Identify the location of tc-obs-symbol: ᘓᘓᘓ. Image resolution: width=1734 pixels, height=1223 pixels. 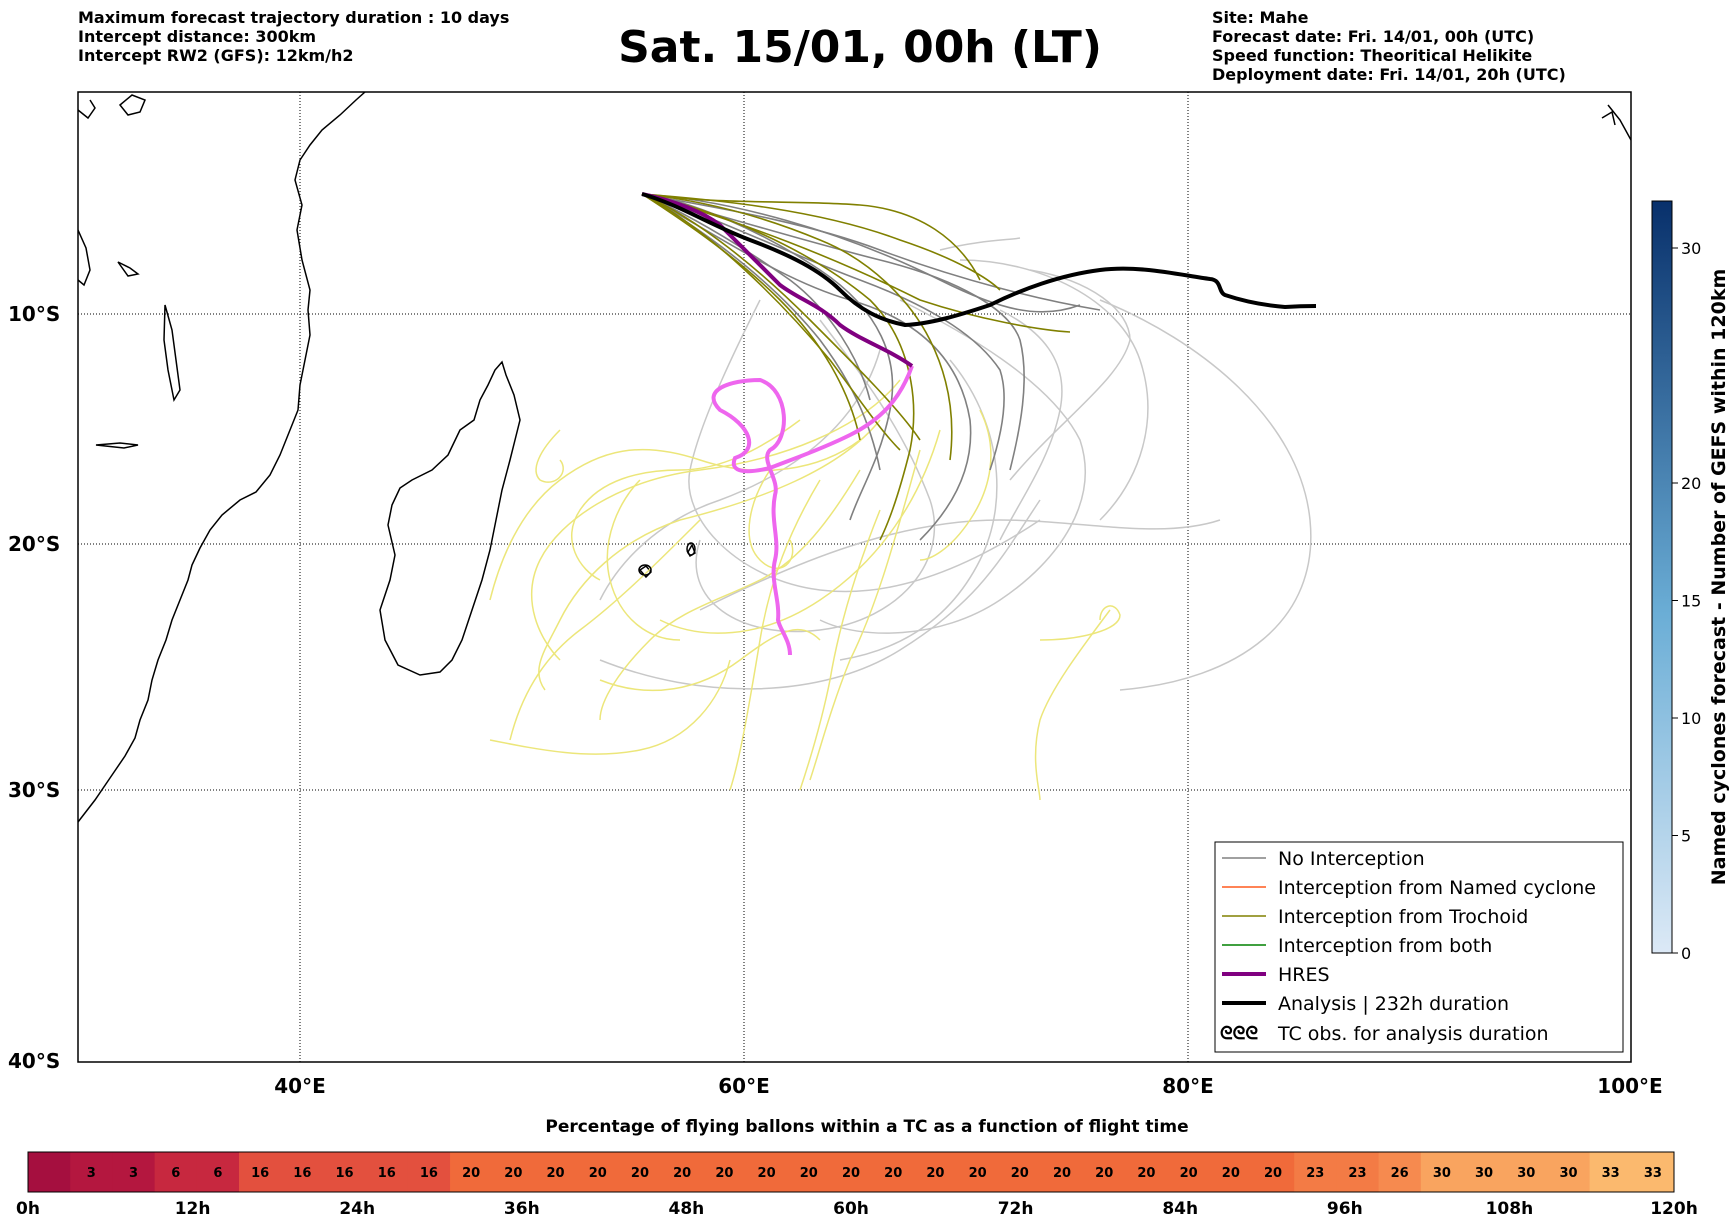
(1239, 1033).